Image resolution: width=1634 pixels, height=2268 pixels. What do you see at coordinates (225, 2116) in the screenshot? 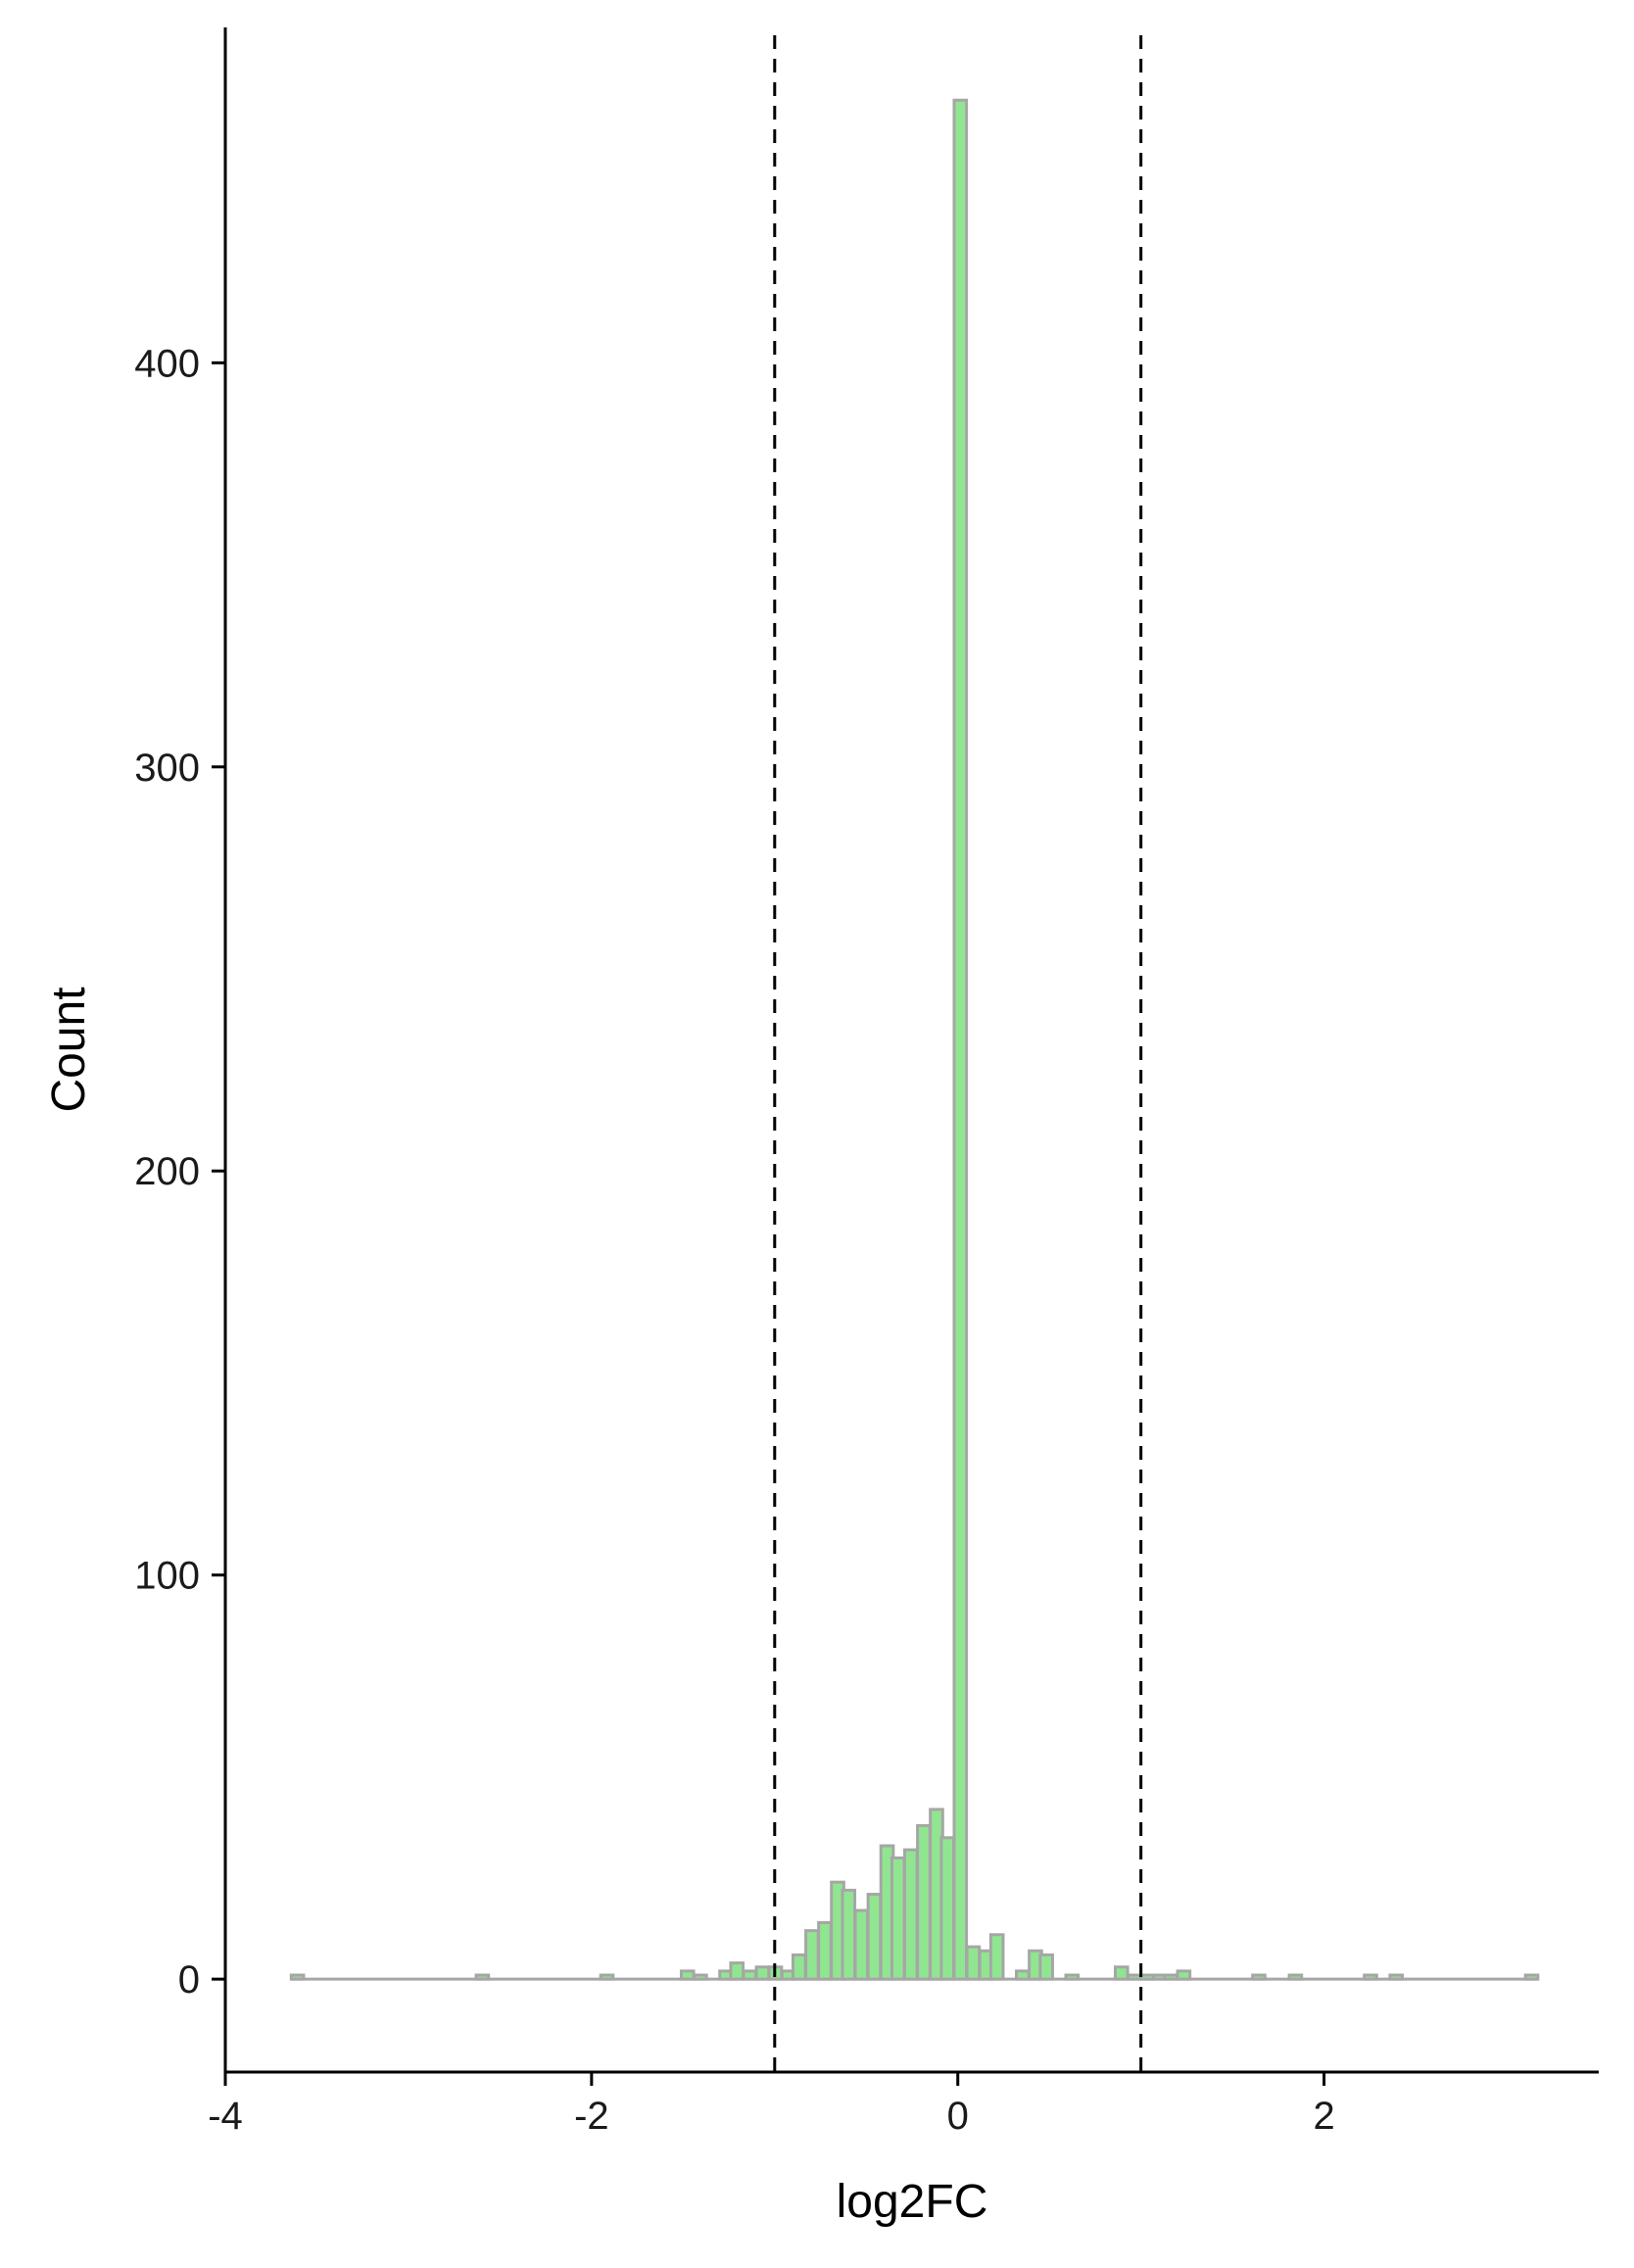
I see `x-tick-label: -4` at bounding box center [225, 2116].